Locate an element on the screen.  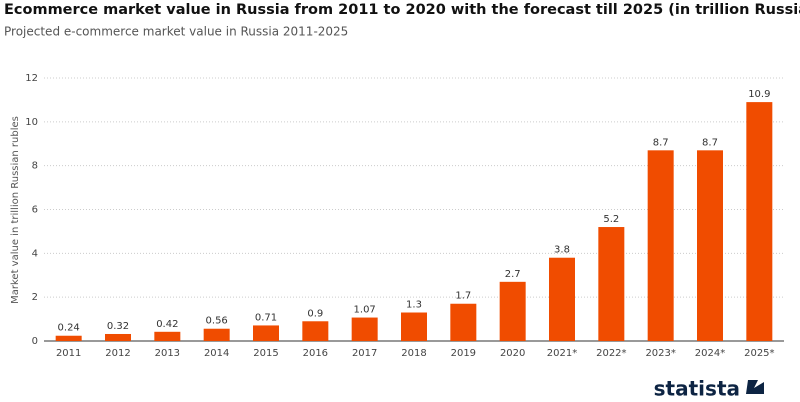
x-tick-label: 2022* is located at coordinates (611, 353).